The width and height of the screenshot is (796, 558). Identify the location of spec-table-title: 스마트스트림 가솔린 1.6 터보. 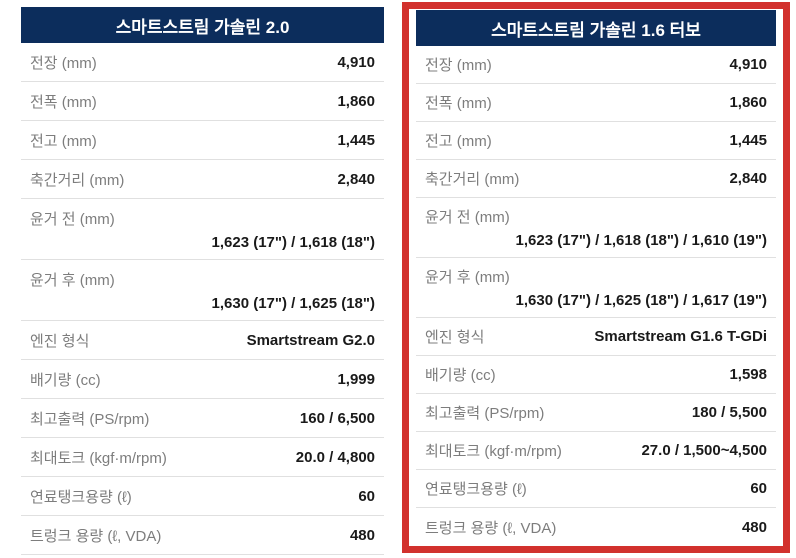
(596, 28).